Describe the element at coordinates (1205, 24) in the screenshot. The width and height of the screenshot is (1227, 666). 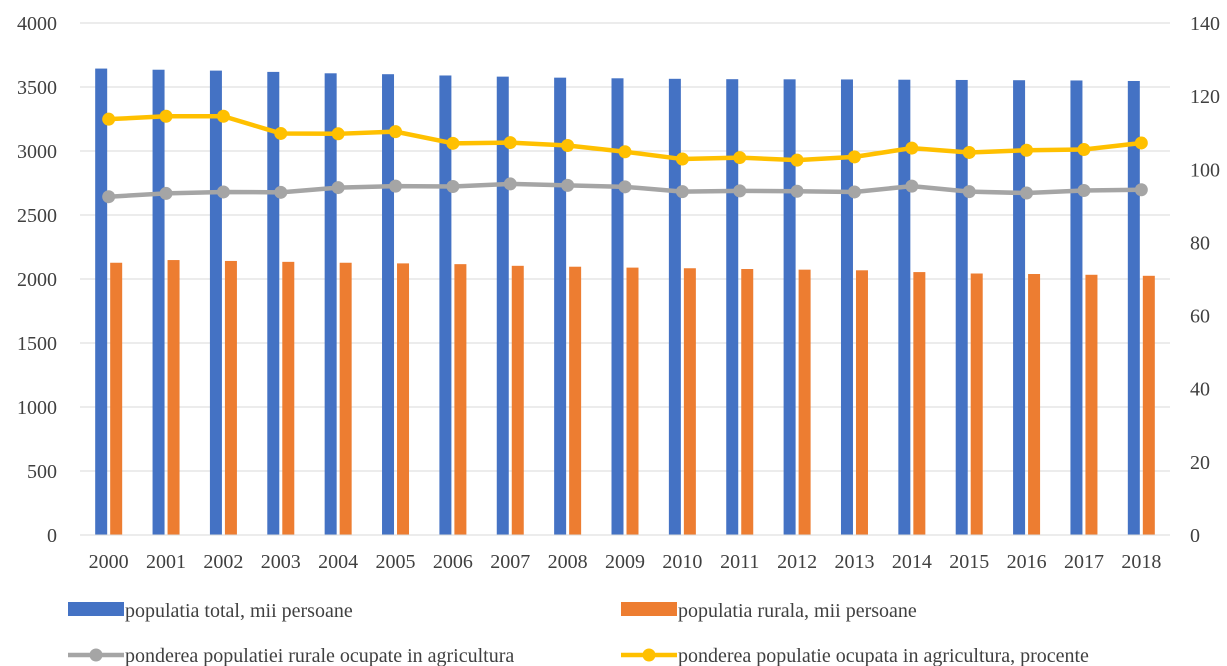
I see `right-tick-label: 140` at that location.